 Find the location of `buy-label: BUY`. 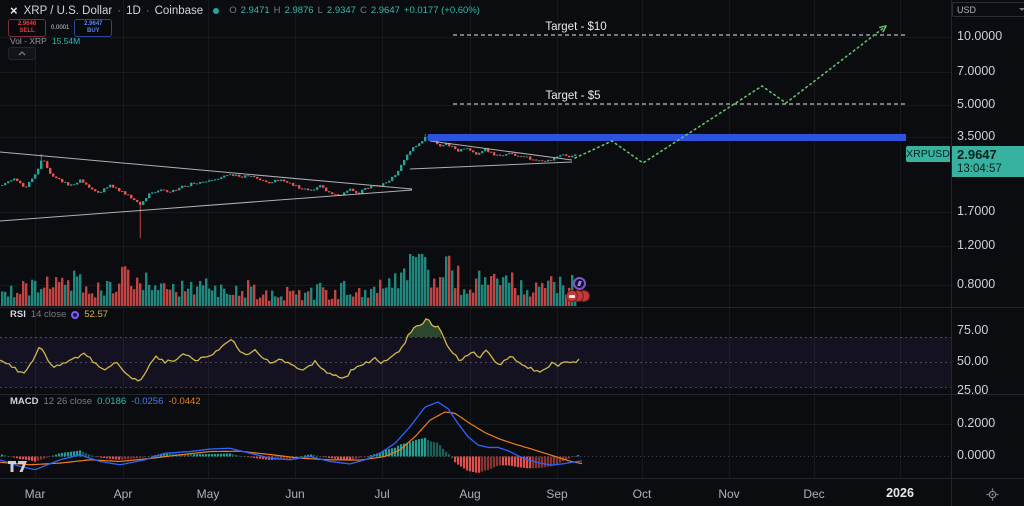

buy-label: BUY is located at coordinates (93, 31).